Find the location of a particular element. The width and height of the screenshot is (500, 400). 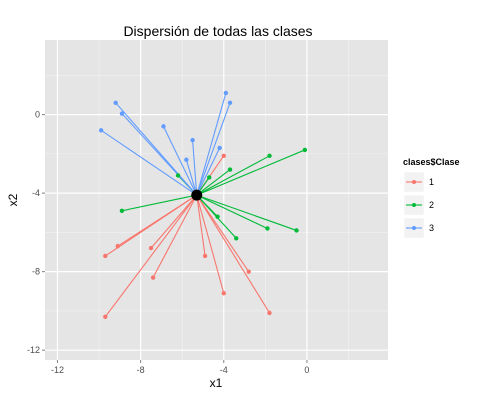

y-tick-label: -8 is located at coordinates (36, 272).